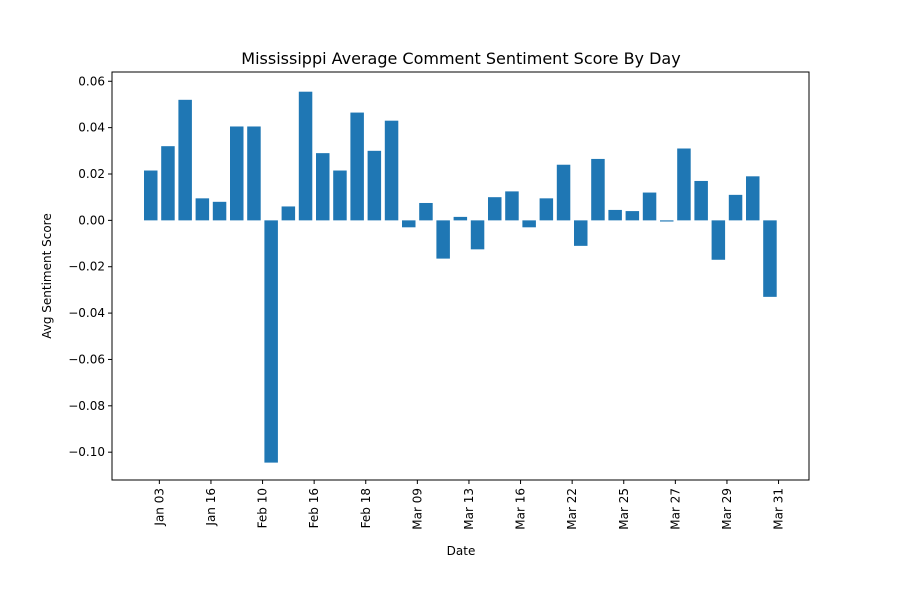  What do you see at coordinates (779, 509) in the screenshot?
I see `x-tick-label: Mar 31` at bounding box center [779, 509].